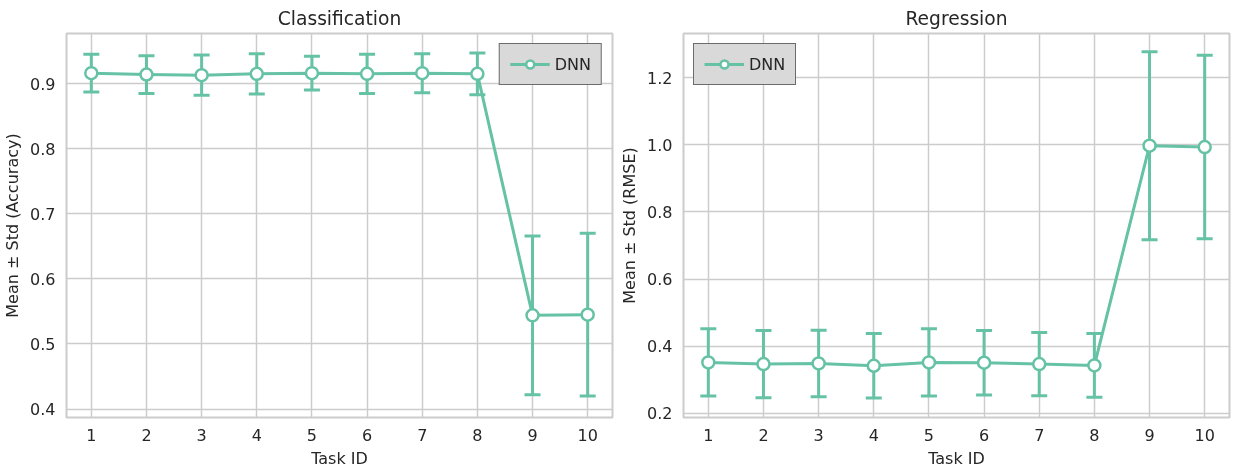 The width and height of the screenshot is (1235, 472). Describe the element at coordinates (339, 18) in the screenshot. I see `chart-title: Classification` at that location.